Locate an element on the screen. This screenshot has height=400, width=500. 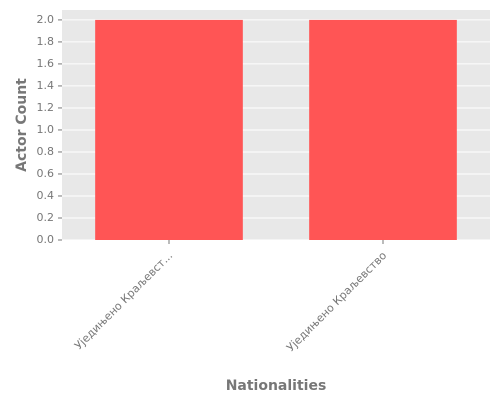
x-axis-title: Nationalities is located at coordinates (276, 386).